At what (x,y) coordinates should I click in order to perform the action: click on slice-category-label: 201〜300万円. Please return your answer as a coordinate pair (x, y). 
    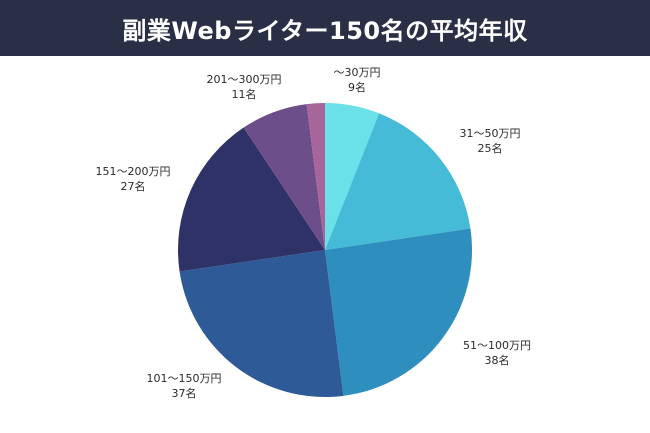
    Looking at the image, I should click on (244, 79).